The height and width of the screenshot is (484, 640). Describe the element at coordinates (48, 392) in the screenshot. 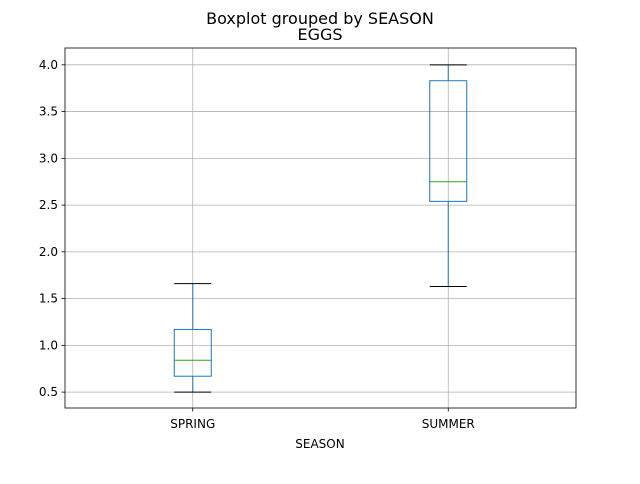

I see `y-tick-label: 0.5` at that location.